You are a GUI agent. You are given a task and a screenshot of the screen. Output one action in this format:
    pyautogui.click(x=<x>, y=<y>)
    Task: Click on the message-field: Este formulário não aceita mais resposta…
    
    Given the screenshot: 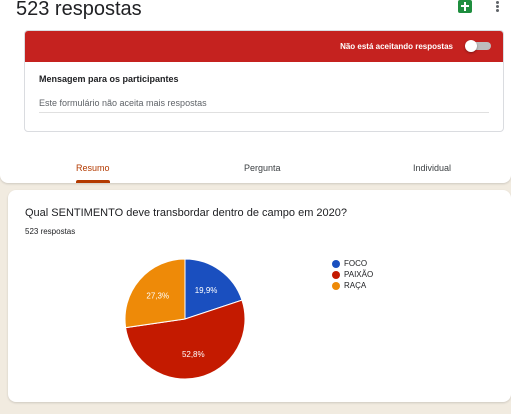 What is the action you would take?
    pyautogui.click(x=123, y=103)
    